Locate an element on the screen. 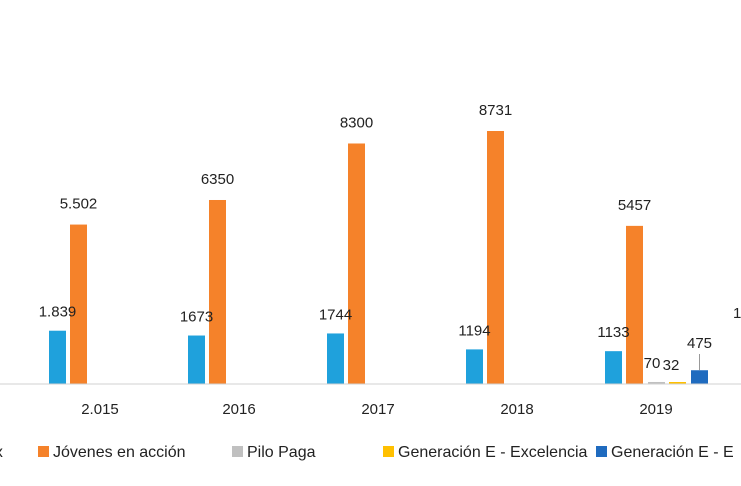 This screenshot has width=741, height=486. value-label: 8731 is located at coordinates (495, 110).